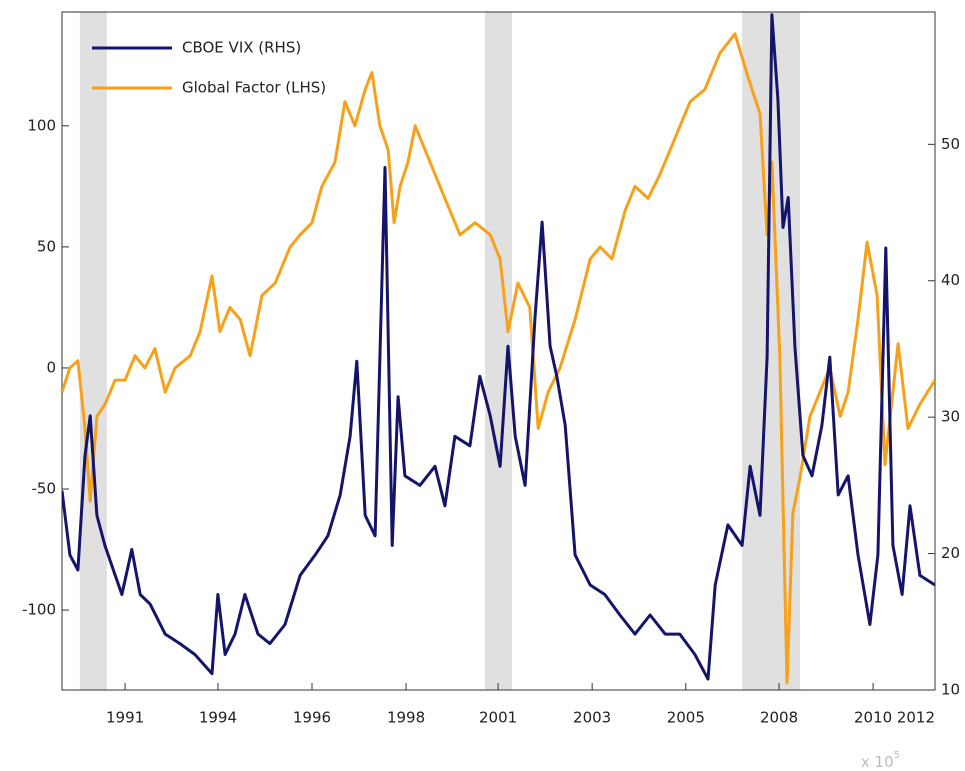 The width and height of the screenshot is (965, 771). What do you see at coordinates (218, 718) in the screenshot?
I see `x-tick-label: 1994` at bounding box center [218, 718].